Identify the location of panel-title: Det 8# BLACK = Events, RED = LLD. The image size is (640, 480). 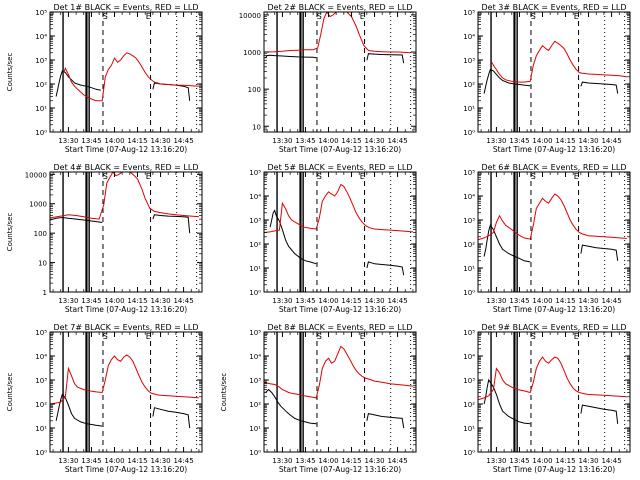
(340, 327).